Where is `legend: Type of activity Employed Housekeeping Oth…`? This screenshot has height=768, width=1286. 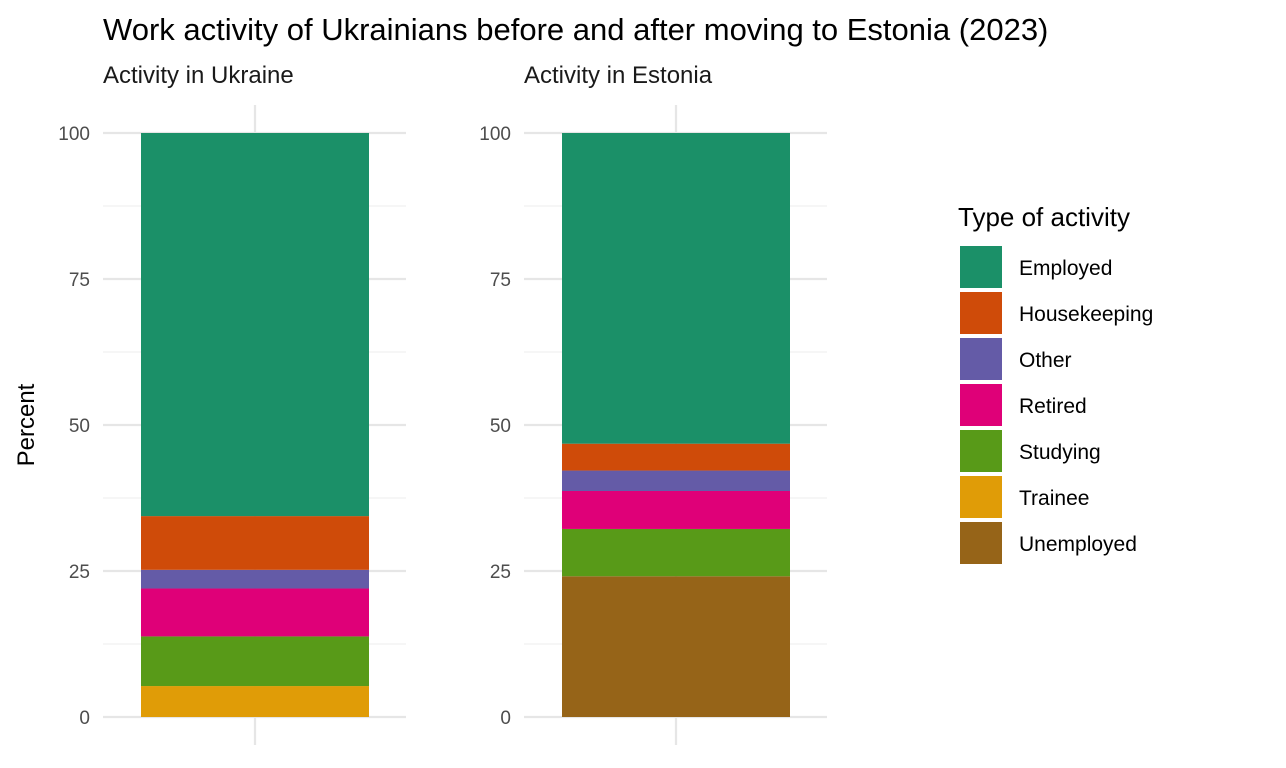 legend: Type of activity Employed Housekeeping Oth… is located at coordinates (1055, 383).